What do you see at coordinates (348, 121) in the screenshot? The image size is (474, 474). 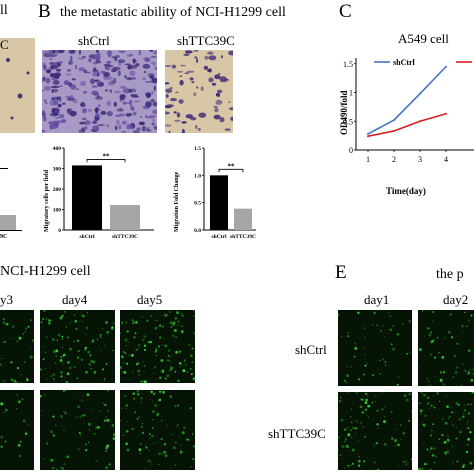 I see `line-chart-ytick-label: 0.5` at bounding box center [348, 121].